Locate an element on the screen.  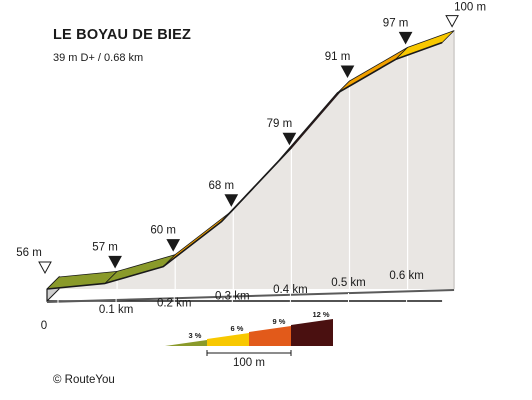
elevation-label: 57 m is located at coordinates (105, 247).